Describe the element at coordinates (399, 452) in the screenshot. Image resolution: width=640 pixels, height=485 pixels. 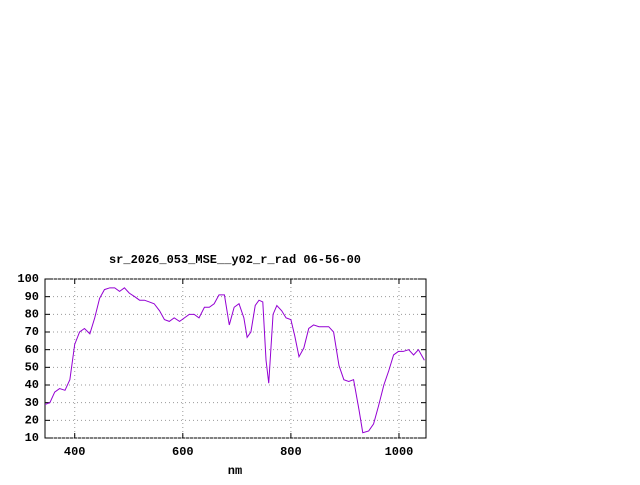
I see `x-tick-label: 1000` at that location.